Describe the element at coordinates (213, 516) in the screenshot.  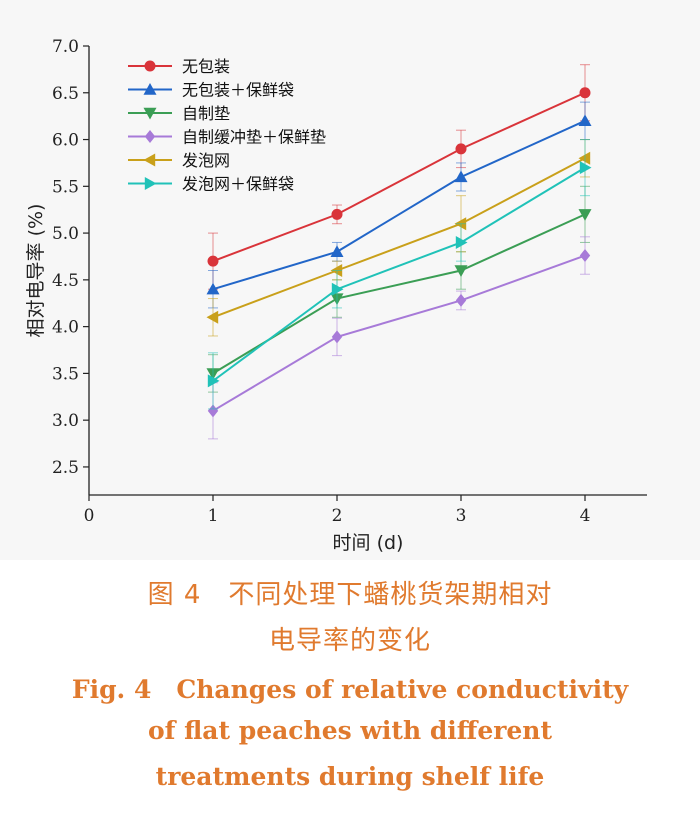
I see `x-tick-label: 1` at that location.